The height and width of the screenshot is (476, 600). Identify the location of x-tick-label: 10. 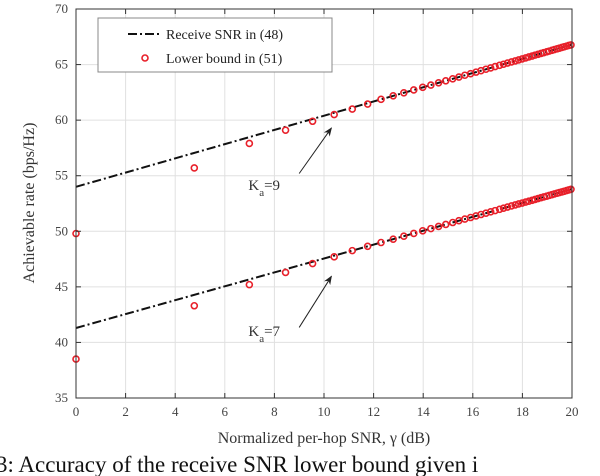
(324, 411).